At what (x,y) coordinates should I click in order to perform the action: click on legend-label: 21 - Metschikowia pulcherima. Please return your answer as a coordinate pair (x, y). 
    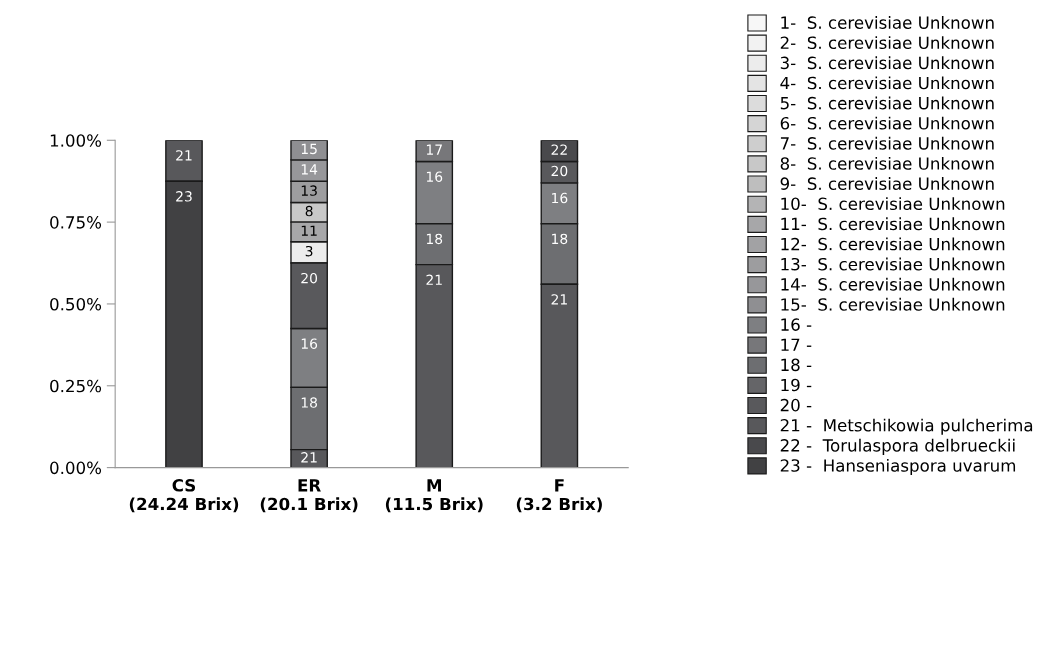
    Looking at the image, I should click on (906, 426).